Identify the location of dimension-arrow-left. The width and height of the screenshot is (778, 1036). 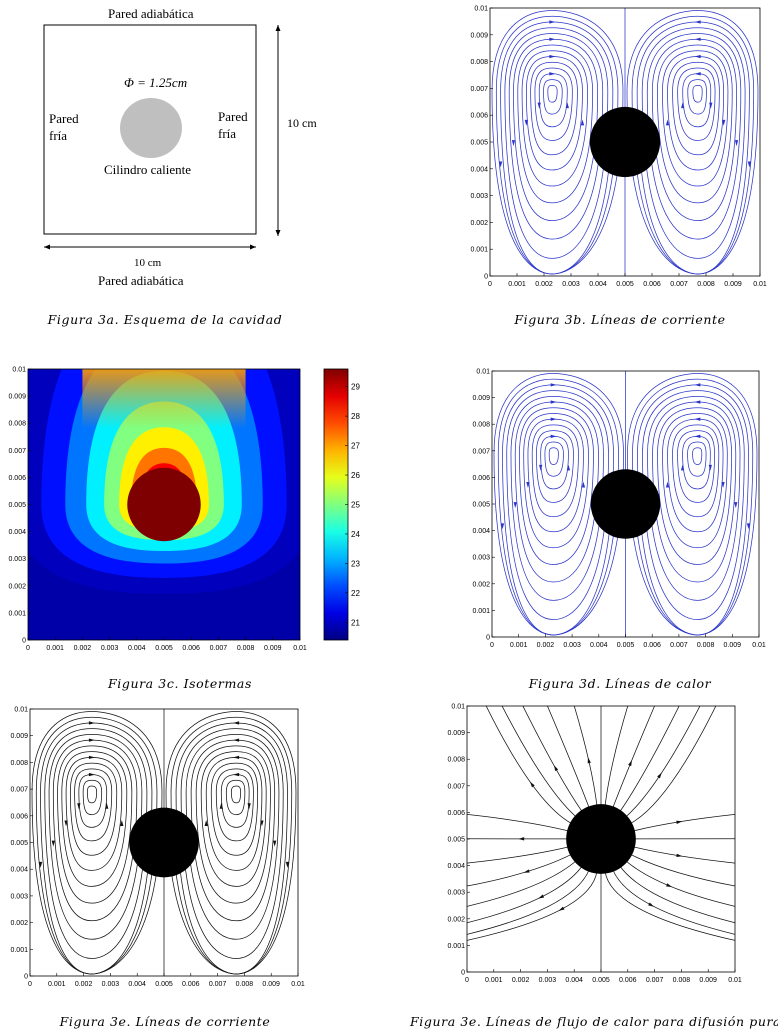
(47, 247).